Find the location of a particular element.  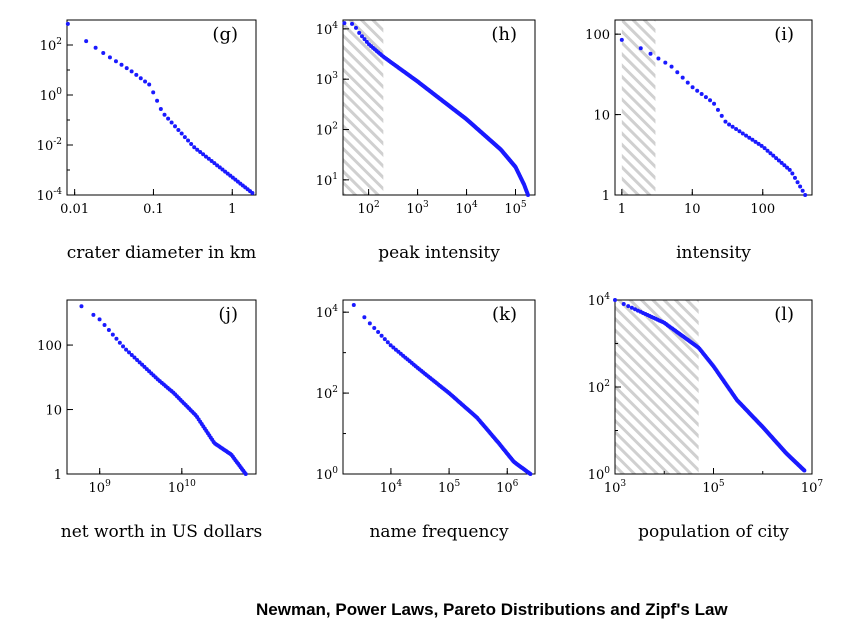

x-tick-label-exponent: 10 is located at coordinates (190, 484).